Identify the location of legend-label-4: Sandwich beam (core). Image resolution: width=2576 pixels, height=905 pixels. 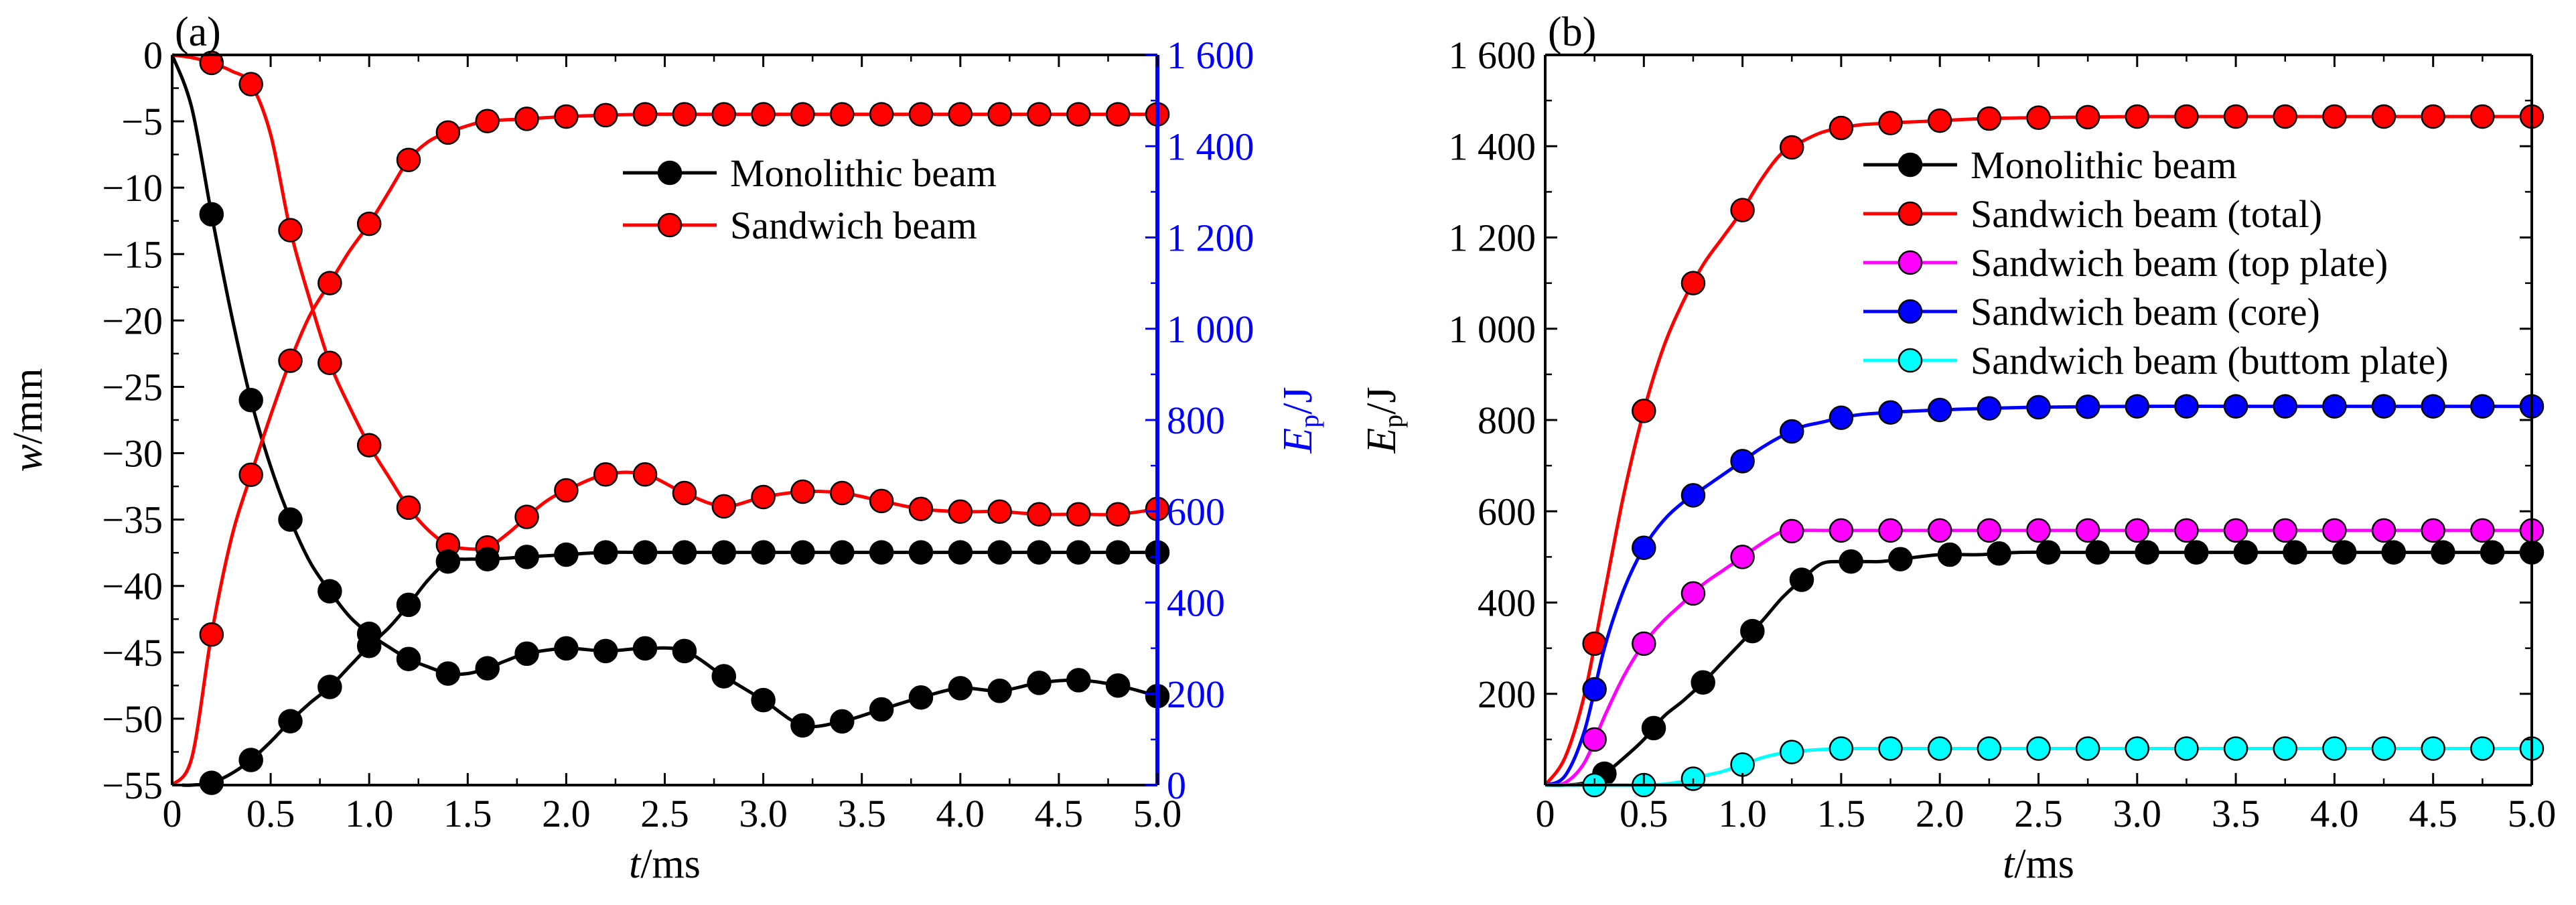
(2145, 312).